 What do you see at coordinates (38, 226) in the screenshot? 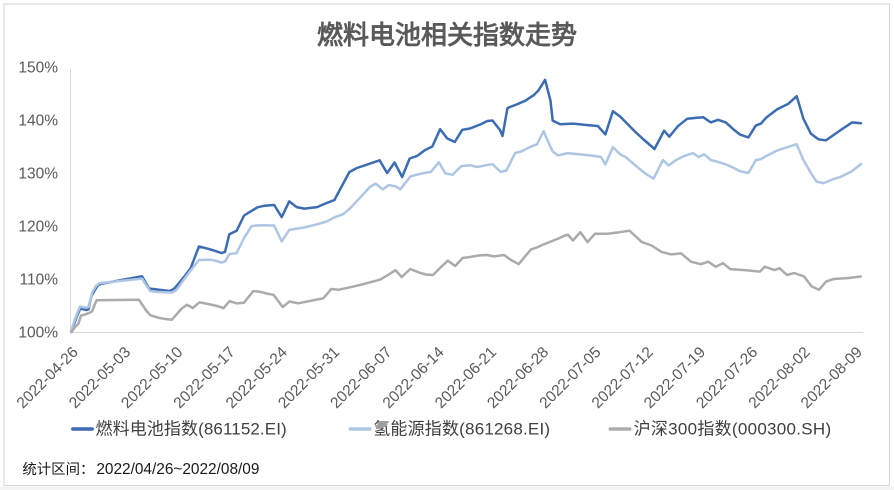
I see `svg-text: 120%` at bounding box center [38, 226].